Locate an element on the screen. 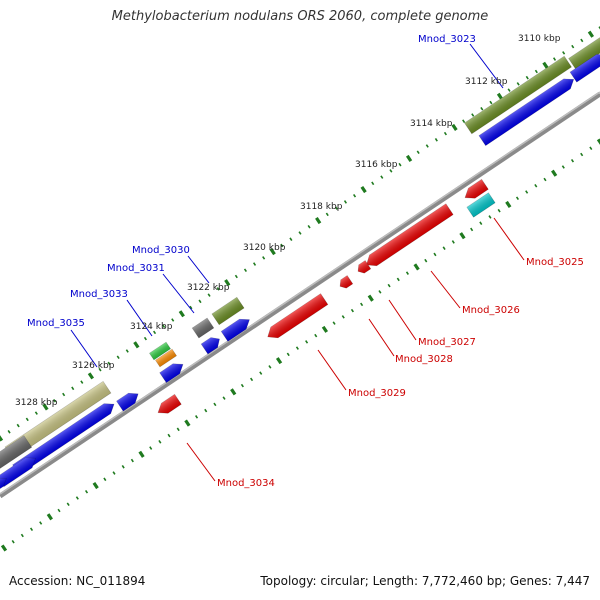  accession-text: Accession: NC_011894 is located at coordinates (77, 581).